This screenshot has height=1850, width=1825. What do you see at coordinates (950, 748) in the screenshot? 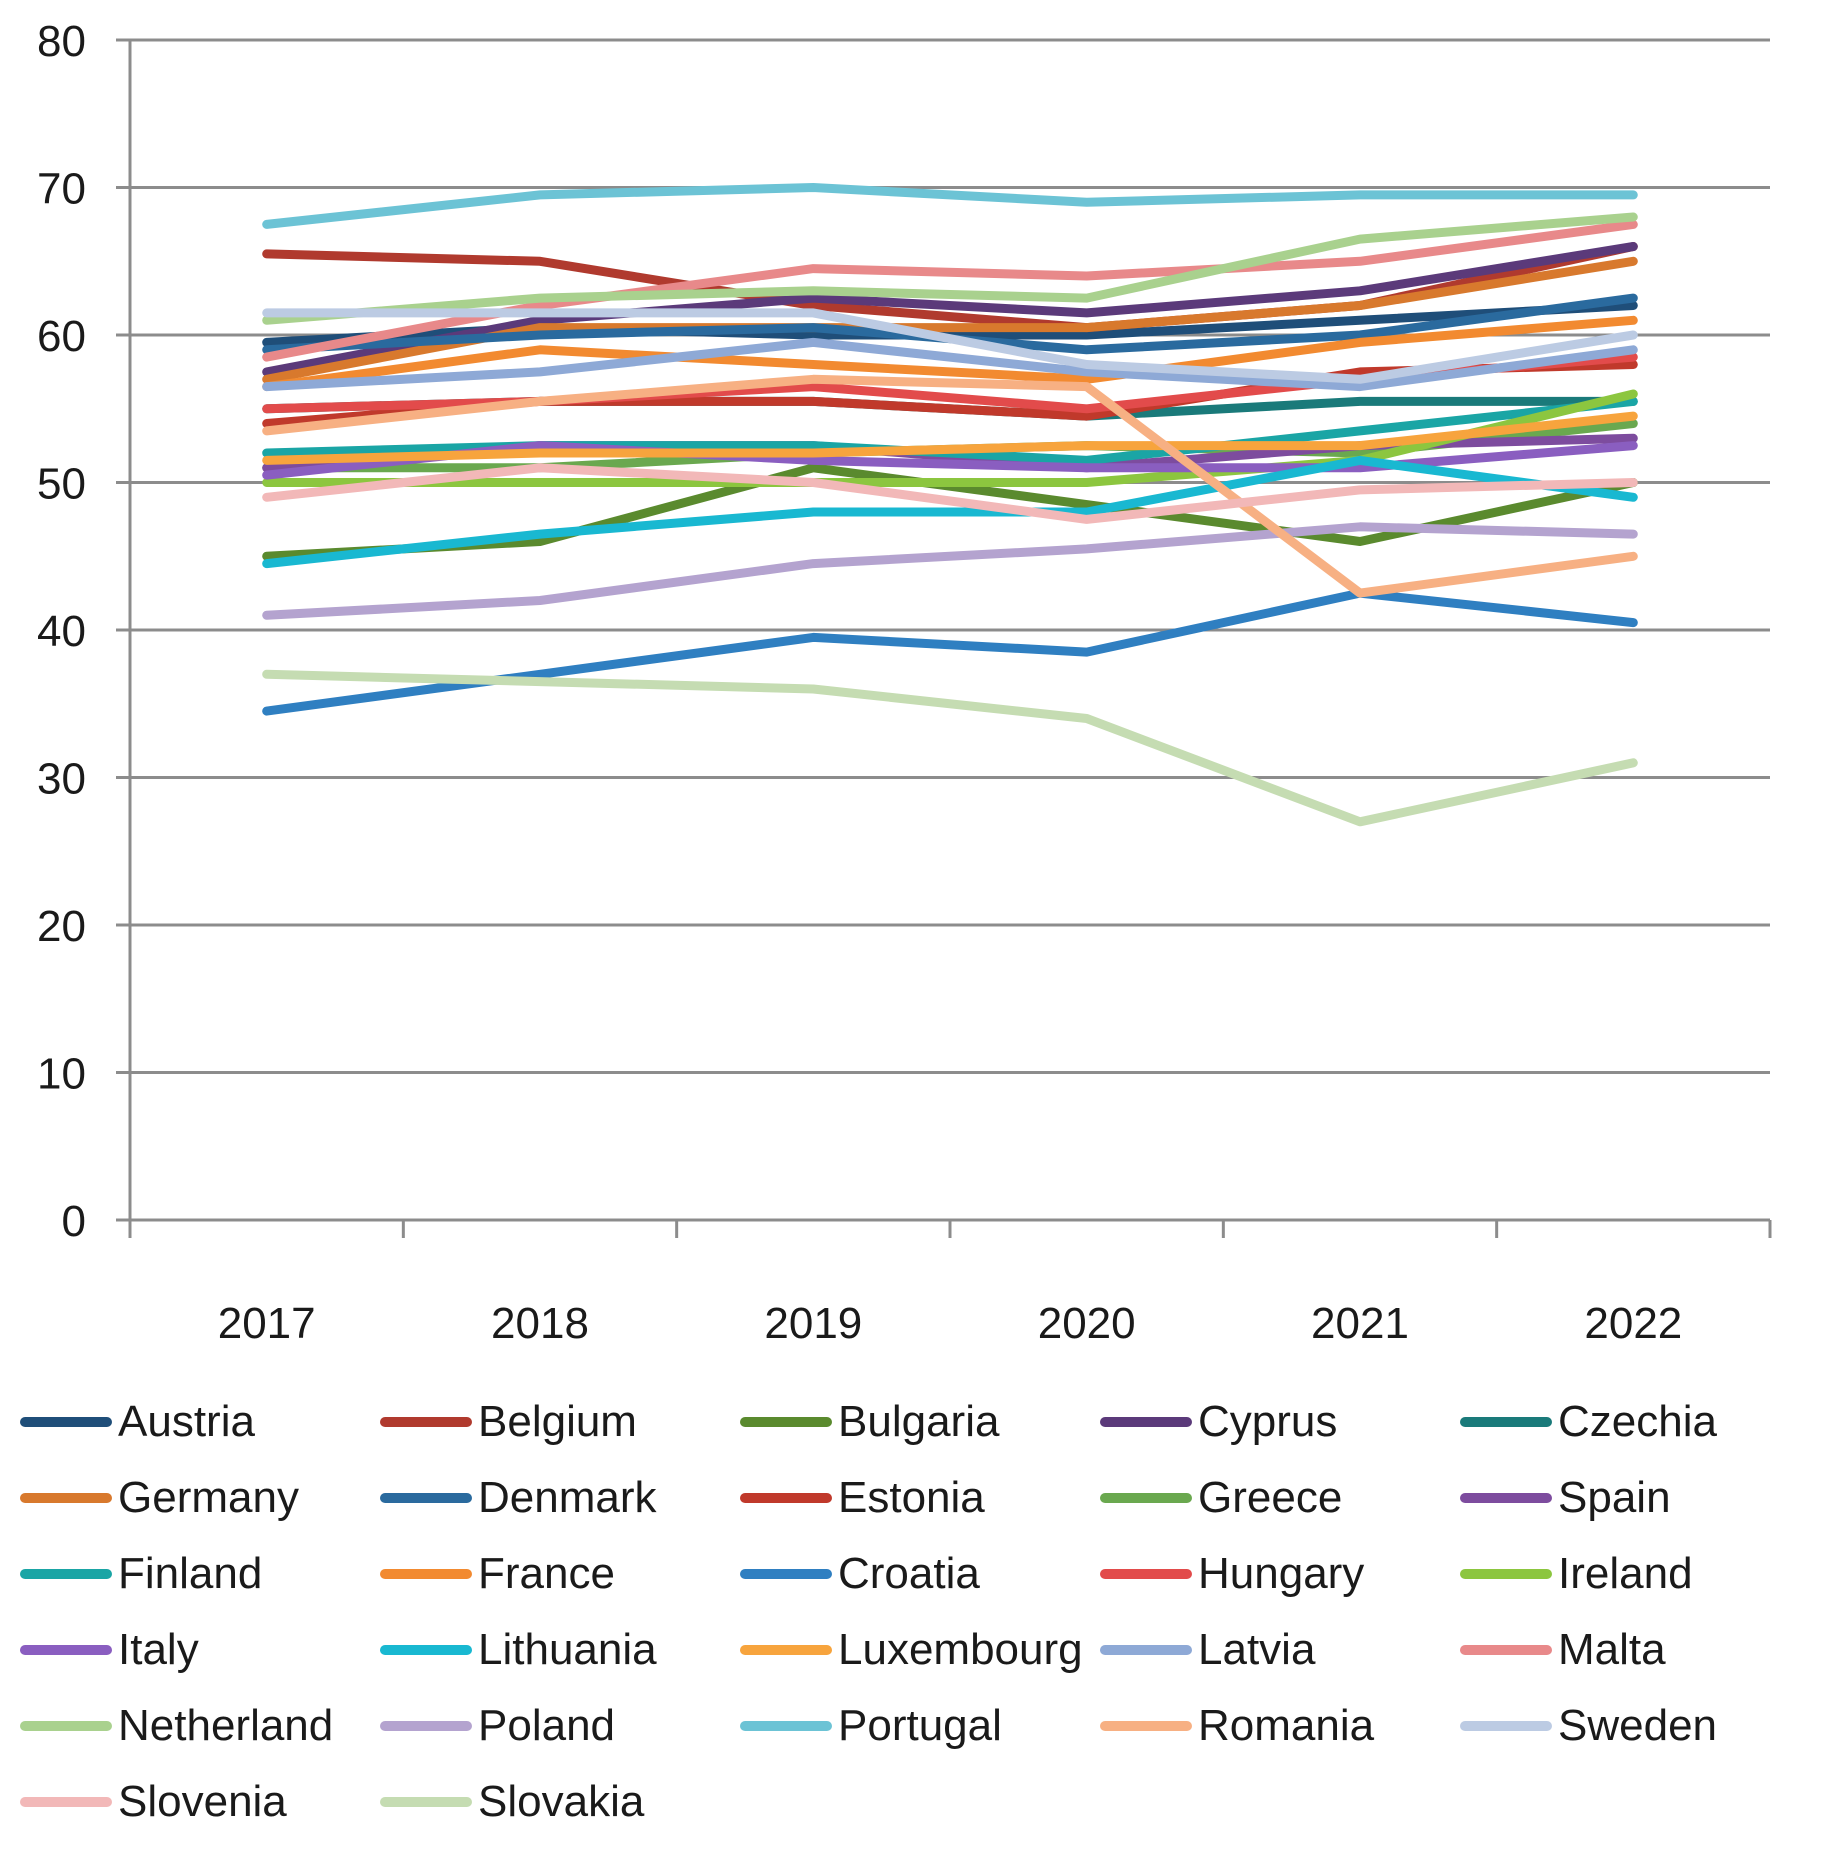
I see `series-line-slovakia` at bounding box center [950, 748].